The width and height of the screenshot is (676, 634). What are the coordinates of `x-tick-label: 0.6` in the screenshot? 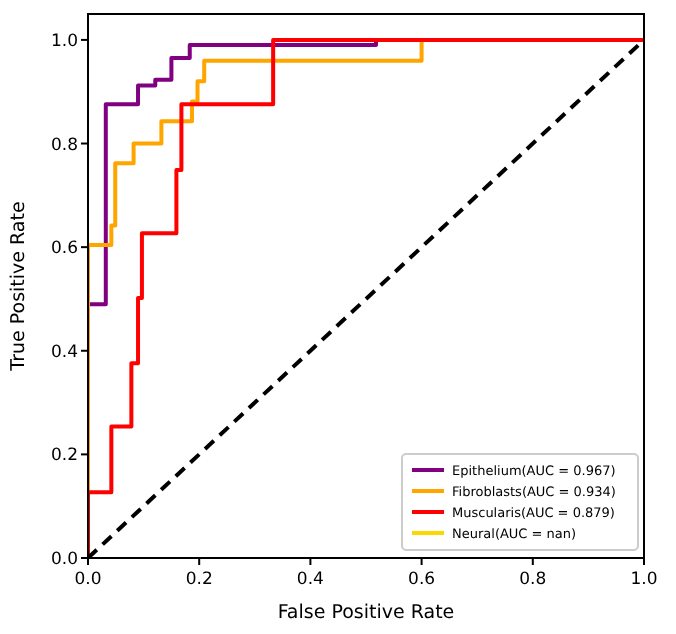 It's located at (422, 580).